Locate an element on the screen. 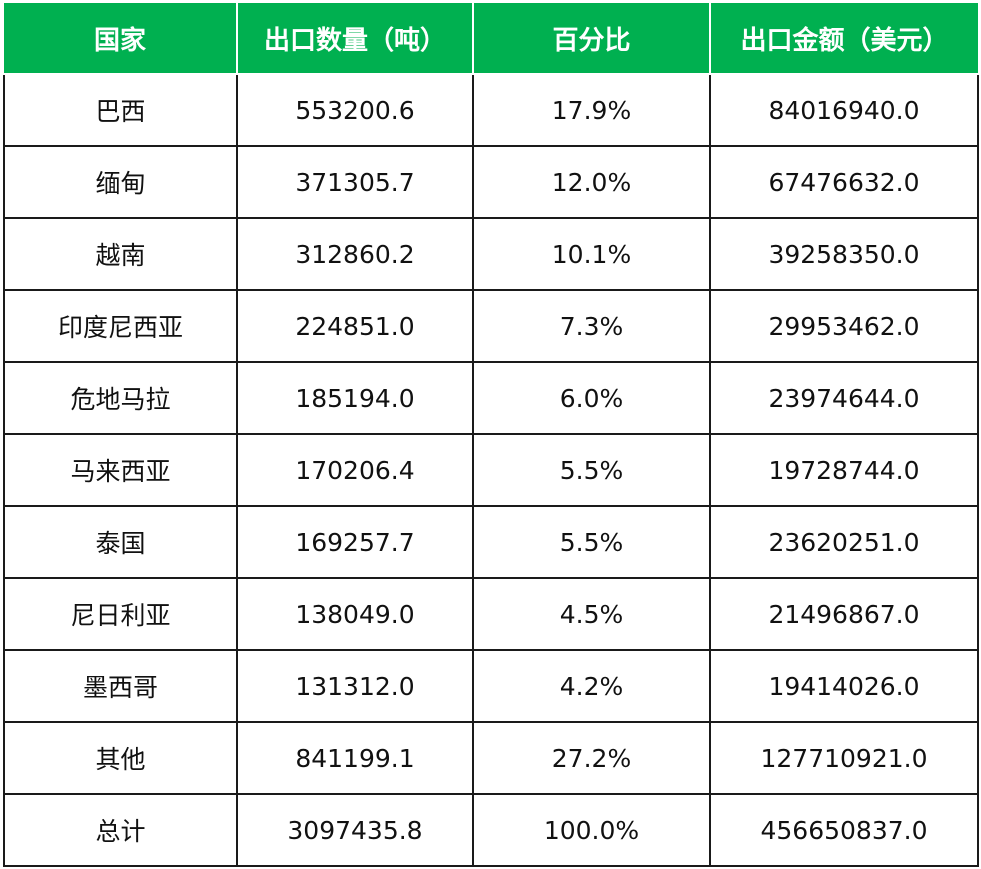 Image resolution: width=981 pixels, height=869 pixels. header-export-quantity: 出口数量（吨） is located at coordinates (355, 39).